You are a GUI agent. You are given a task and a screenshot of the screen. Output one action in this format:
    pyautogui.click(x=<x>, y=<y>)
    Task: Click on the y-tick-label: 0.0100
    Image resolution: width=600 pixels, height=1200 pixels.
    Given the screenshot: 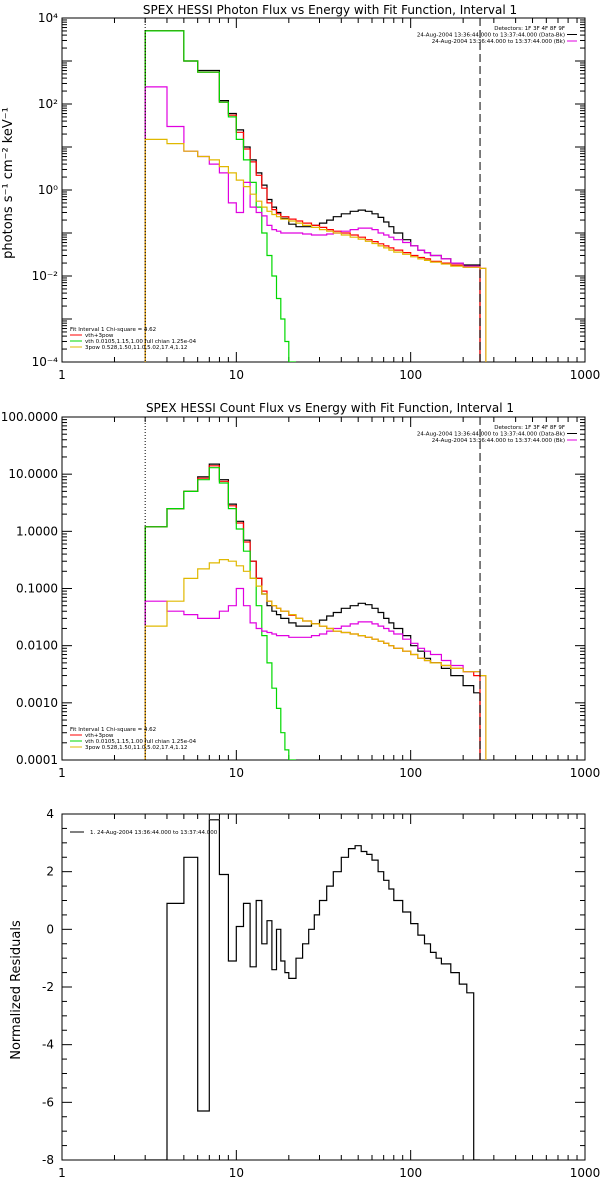 What is the action you would take?
    pyautogui.click(x=37, y=646)
    